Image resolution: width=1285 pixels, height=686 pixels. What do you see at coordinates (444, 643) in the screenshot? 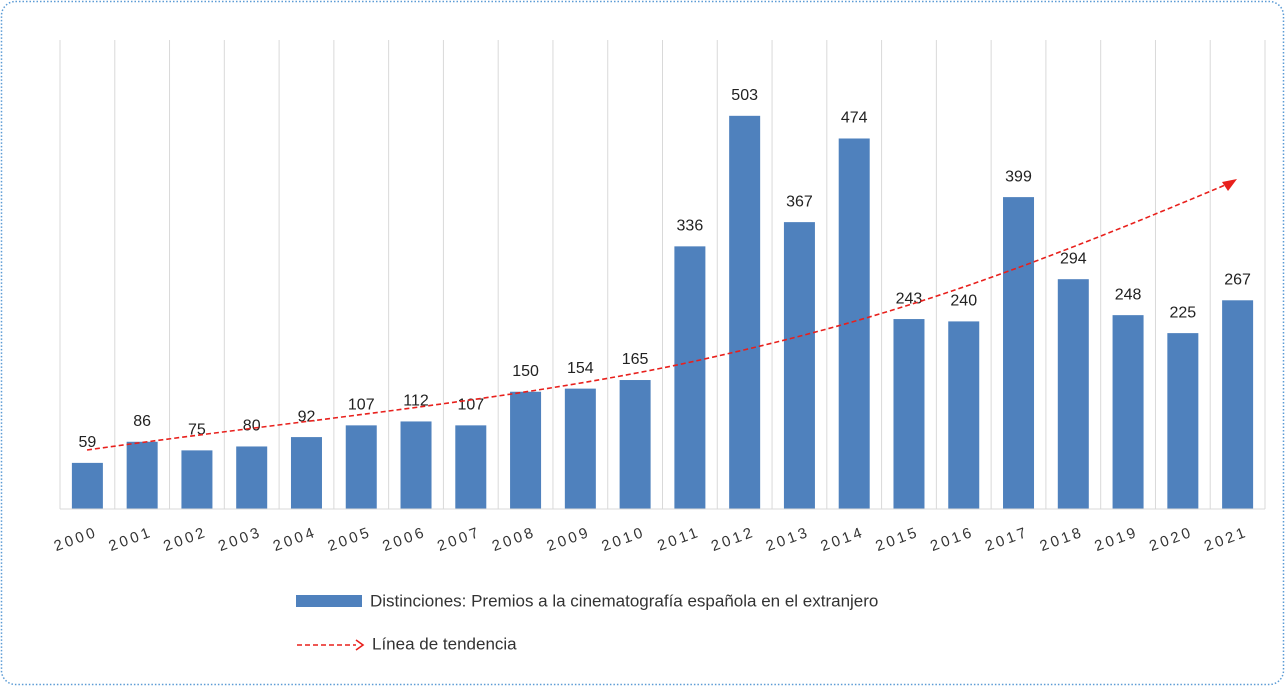
I see `legend-trend-label: Línea de tendencia` at bounding box center [444, 643].